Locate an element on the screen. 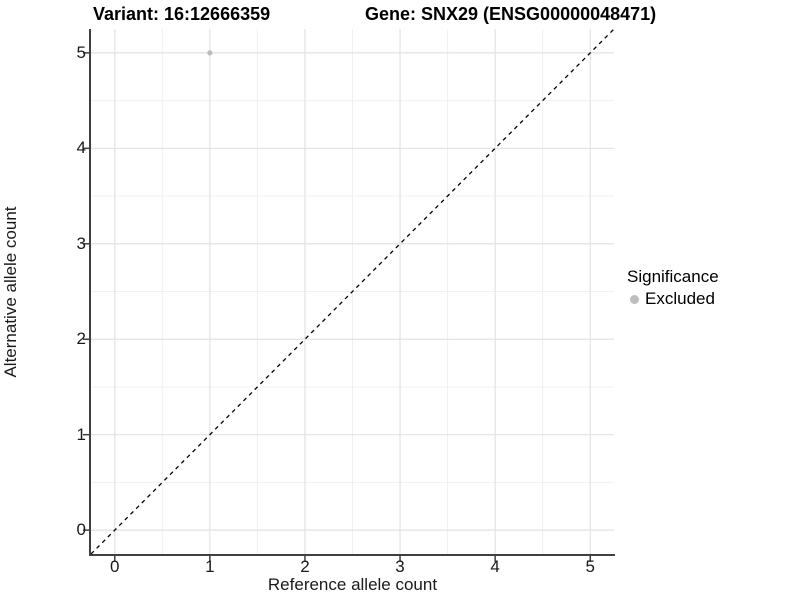 This screenshot has height=600, width=800. y-tick-label: 1 is located at coordinates (81, 434).